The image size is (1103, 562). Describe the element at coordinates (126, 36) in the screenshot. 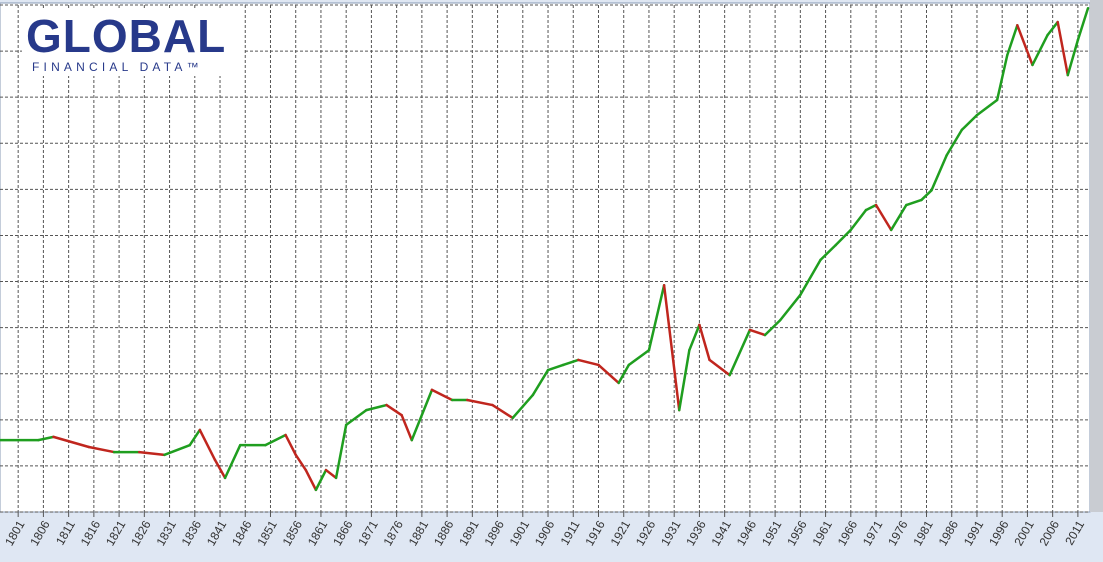

I see `logo-name: GLOBAL` at that location.